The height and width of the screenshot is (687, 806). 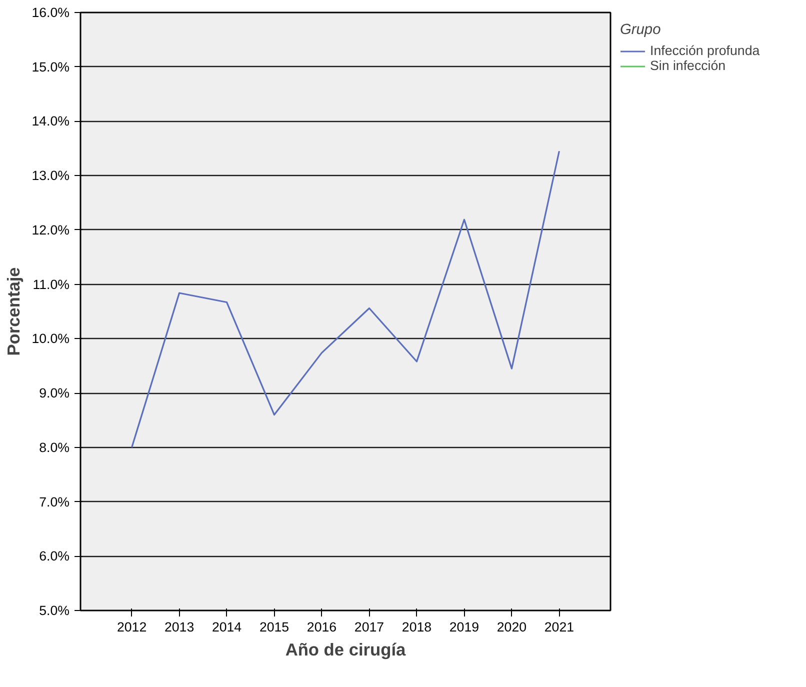 I want to click on y-tick-label: 16.0%, so click(x=51, y=12).